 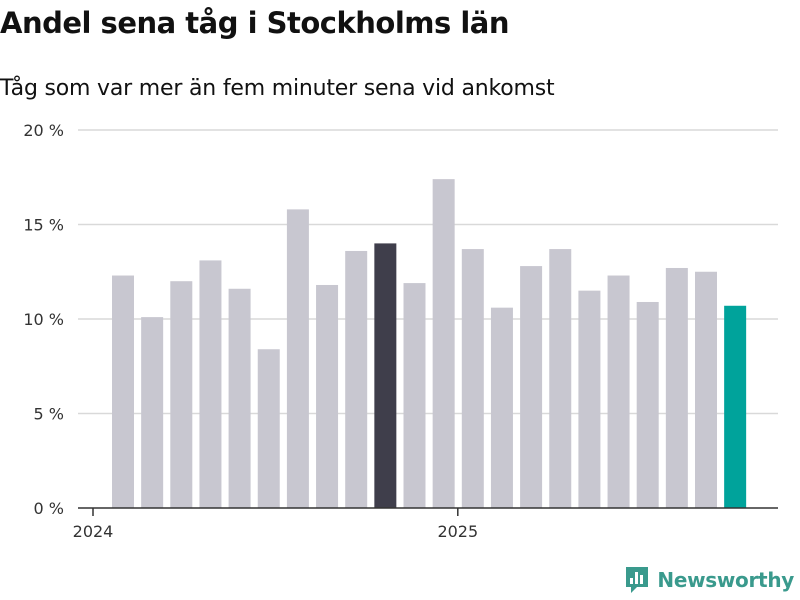 I want to click on newsworthy-logo-text: Newsworthy, so click(x=725, y=580).